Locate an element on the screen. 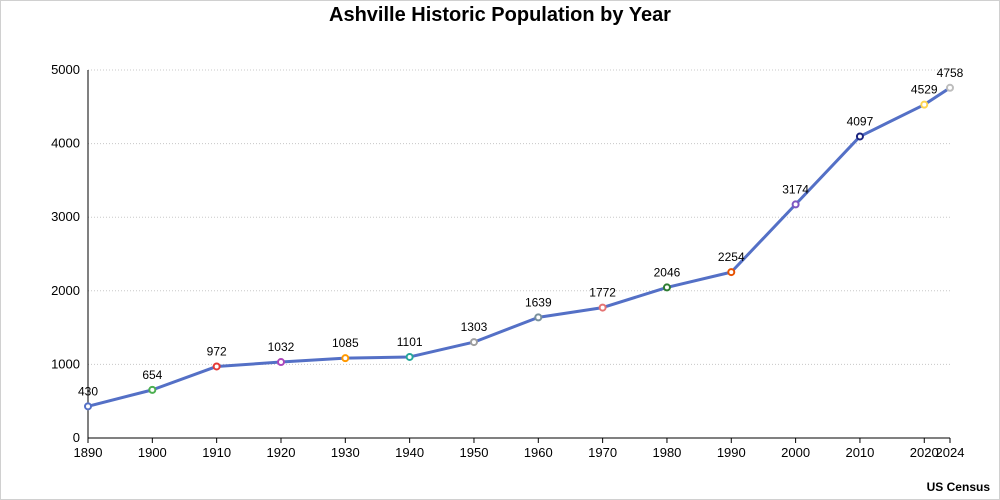 The image size is (1000, 500). x-tick-label: 1940 is located at coordinates (409, 452).